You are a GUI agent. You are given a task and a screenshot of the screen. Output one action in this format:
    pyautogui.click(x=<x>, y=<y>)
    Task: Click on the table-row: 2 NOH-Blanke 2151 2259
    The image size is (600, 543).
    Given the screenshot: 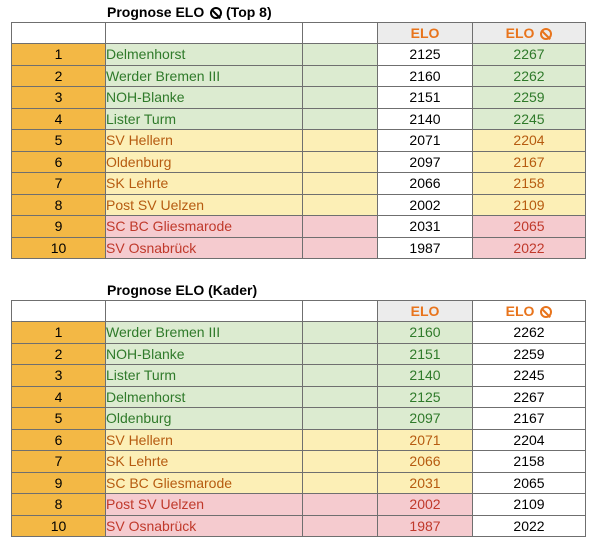 What is the action you would take?
    pyautogui.click(x=298, y=353)
    